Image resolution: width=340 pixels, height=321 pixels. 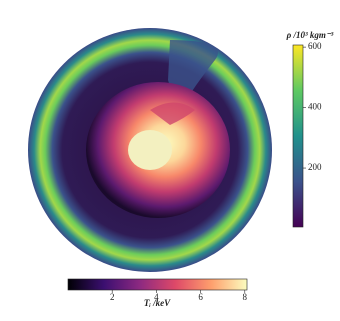 I want to click on tick-label: 600, so click(x=315, y=46).